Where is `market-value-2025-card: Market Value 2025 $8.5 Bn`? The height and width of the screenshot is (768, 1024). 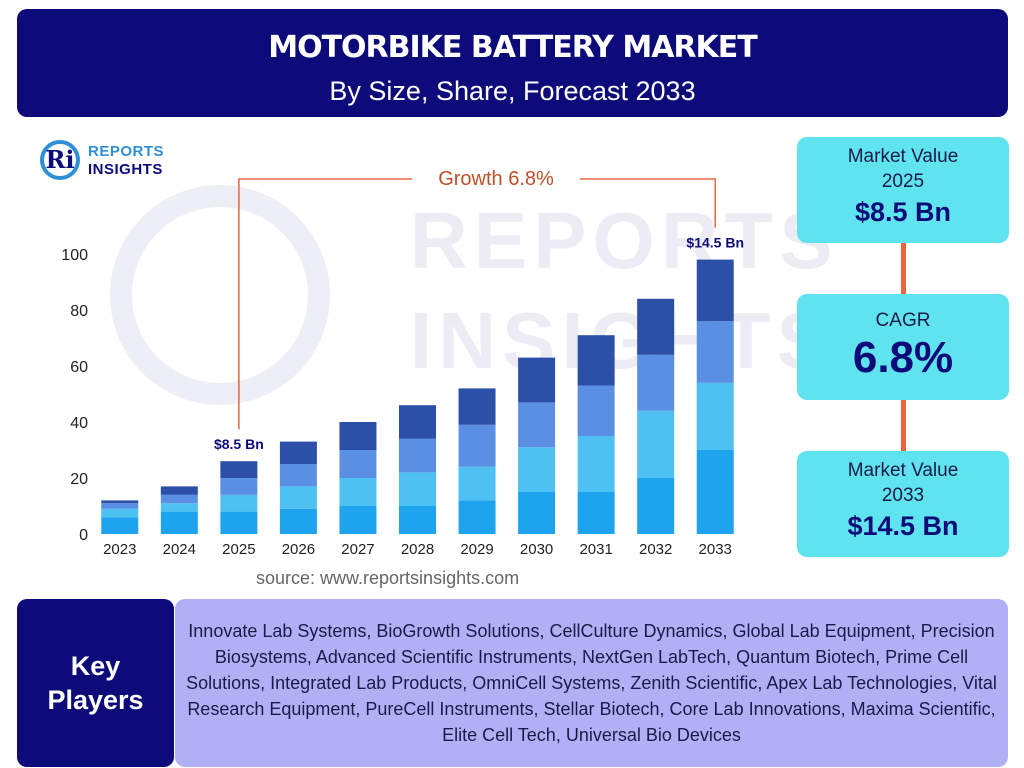 market-value-2025-card: Market Value 2025 $8.5 Bn is located at coordinates (903, 190).